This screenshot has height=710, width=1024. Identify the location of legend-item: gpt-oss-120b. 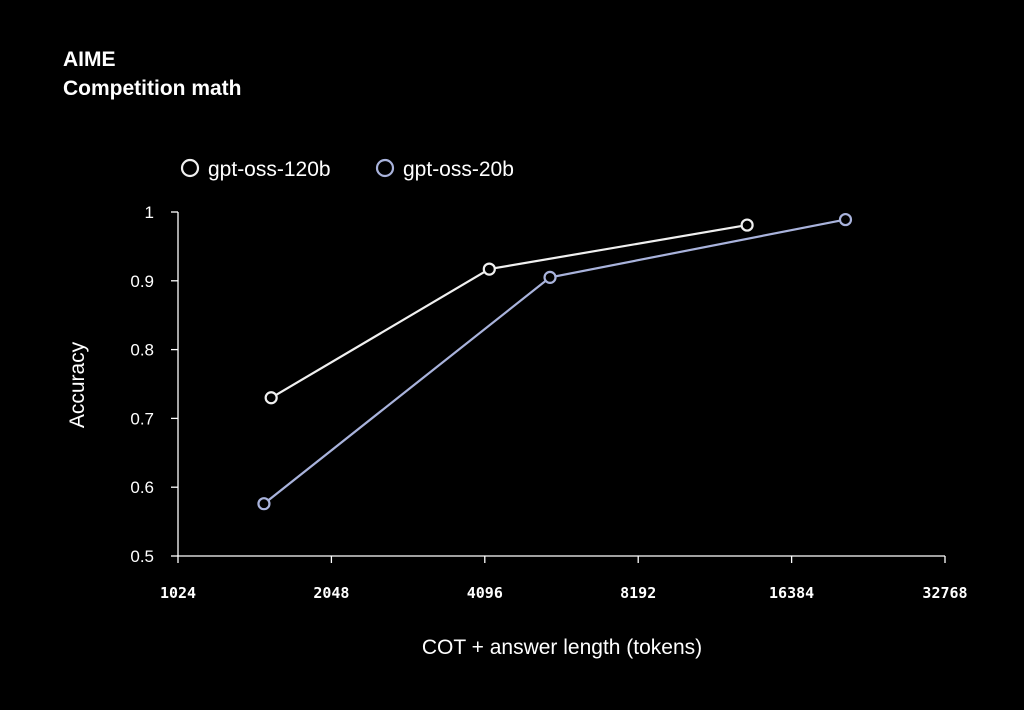
(255, 169).